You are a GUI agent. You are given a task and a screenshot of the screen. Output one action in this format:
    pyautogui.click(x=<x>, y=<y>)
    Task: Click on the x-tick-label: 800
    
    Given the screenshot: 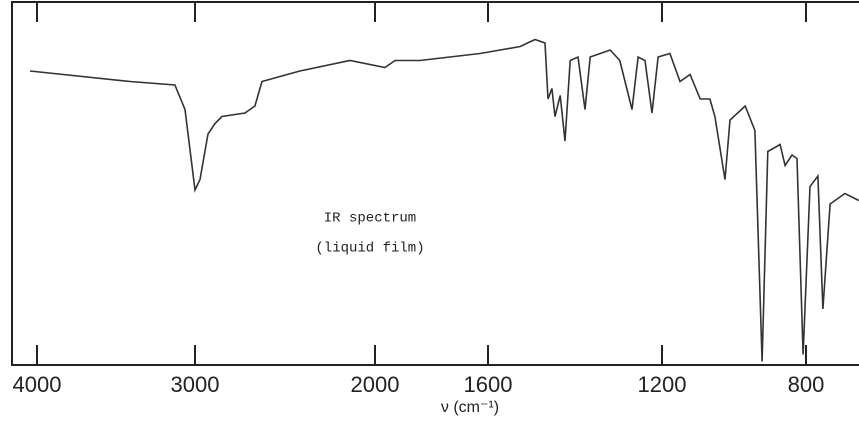 What is the action you would take?
    pyautogui.click(x=806, y=384)
    